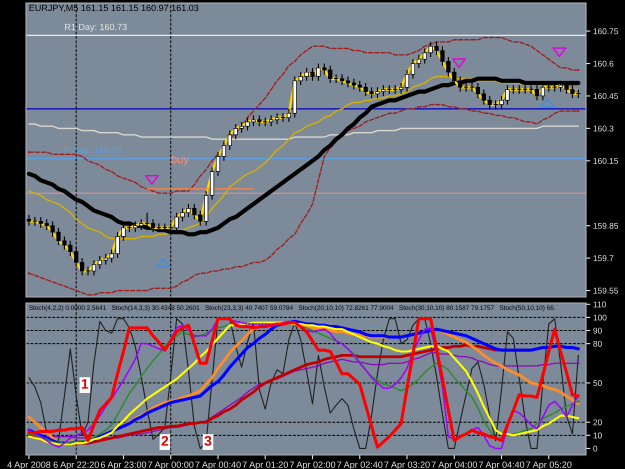 This screenshot has width=625, height=469. What do you see at coordinates (604, 258) in the screenshot?
I see `y-tick-label: 159.7` at bounding box center [604, 258].